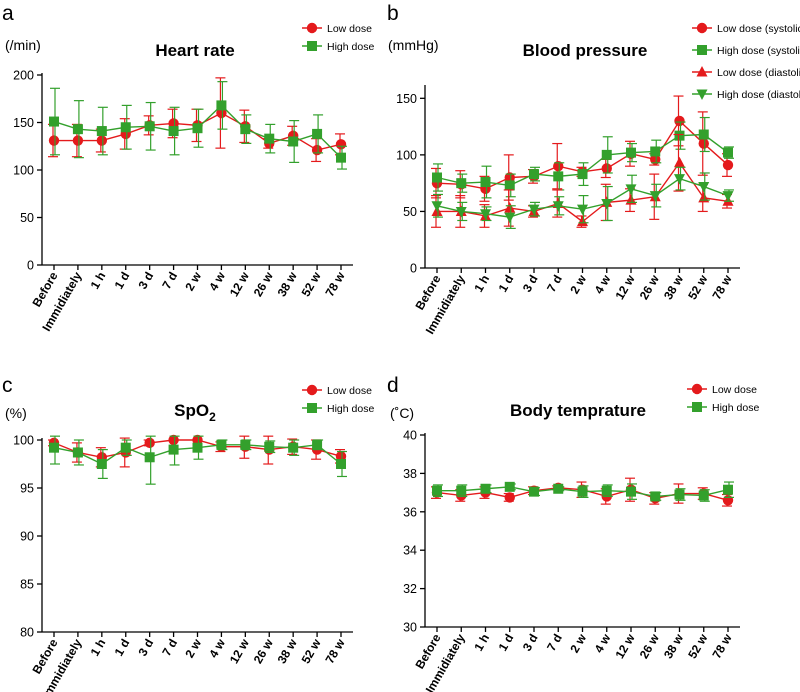  I want to click on y-unit-label: (mmHg), so click(413, 45).